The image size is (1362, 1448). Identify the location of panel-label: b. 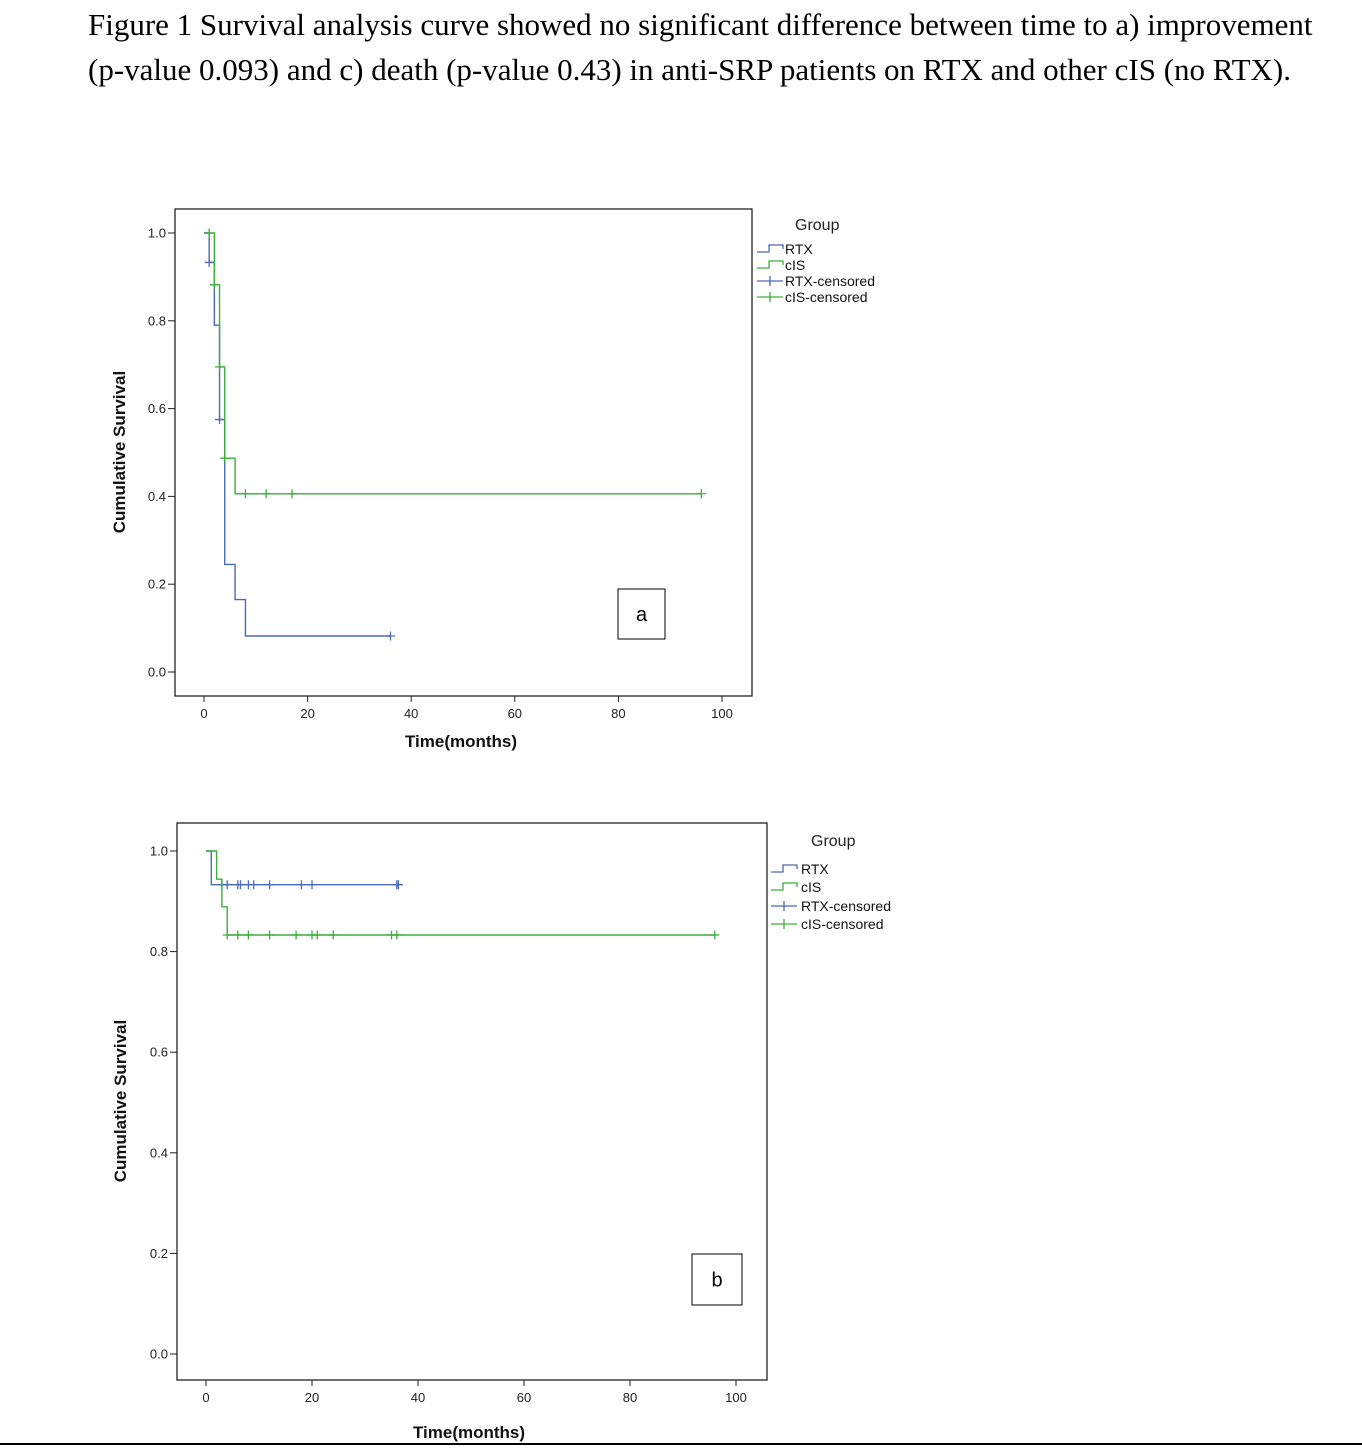
(716, 1281).